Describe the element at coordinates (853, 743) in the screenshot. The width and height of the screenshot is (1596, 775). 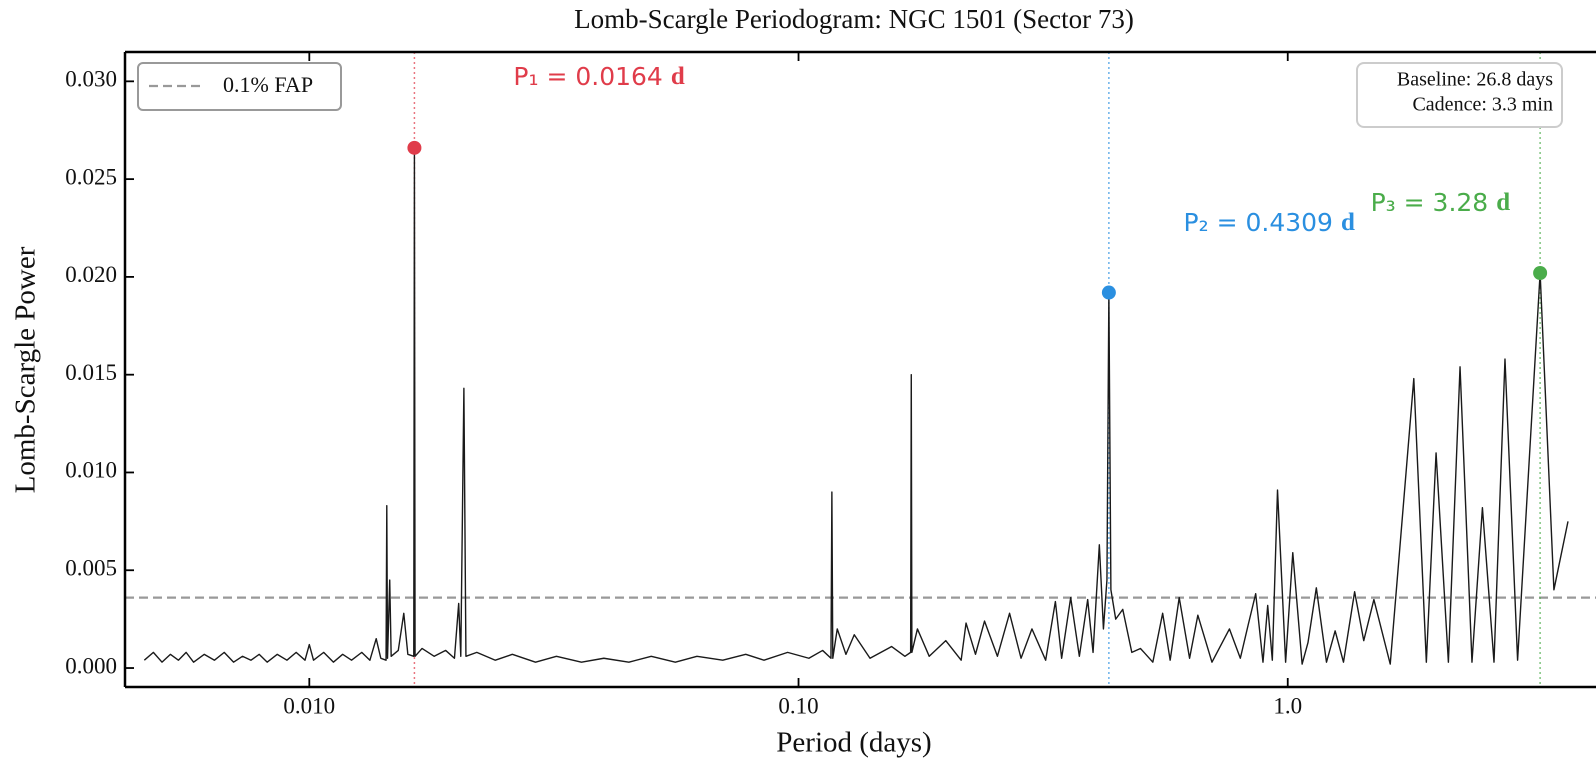
I see `x-axis-label: Period (days)` at that location.